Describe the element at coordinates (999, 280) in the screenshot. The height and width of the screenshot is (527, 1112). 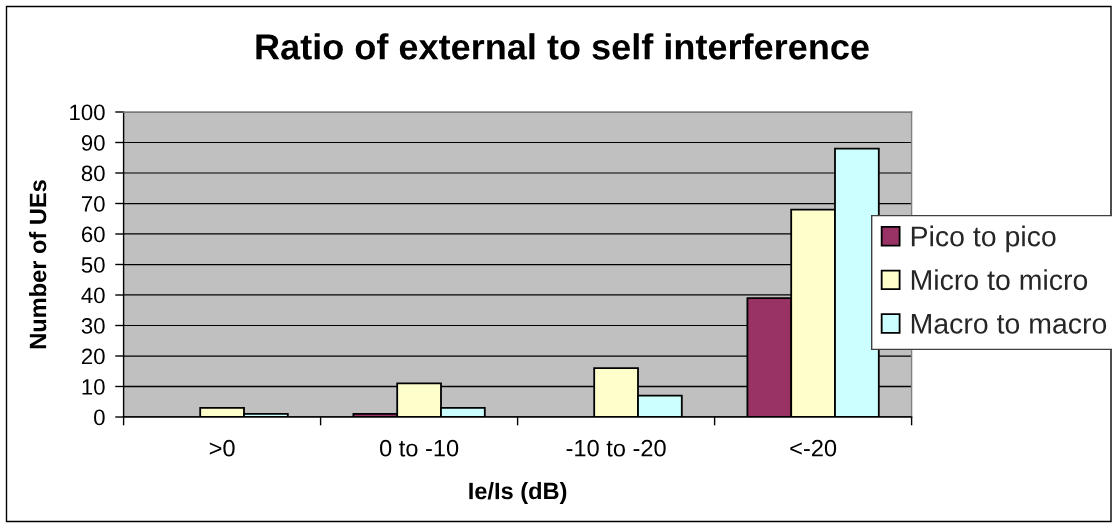
I see `legend-label: Micro to micro` at that location.